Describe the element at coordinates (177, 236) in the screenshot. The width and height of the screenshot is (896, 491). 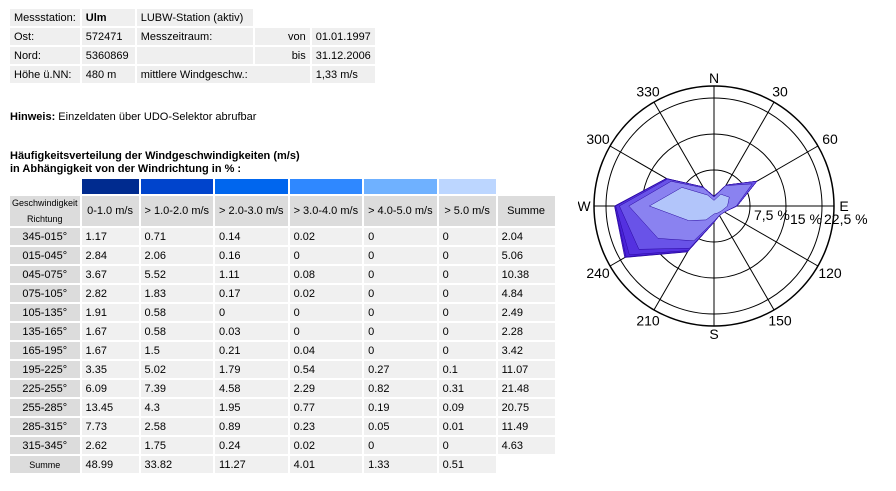
I see `value-cell: 0.71` at that location.